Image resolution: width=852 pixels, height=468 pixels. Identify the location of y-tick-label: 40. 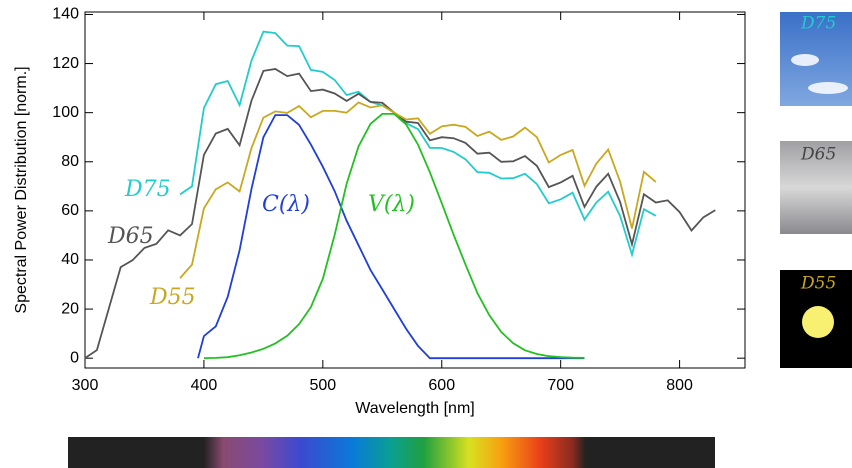
(70, 259).